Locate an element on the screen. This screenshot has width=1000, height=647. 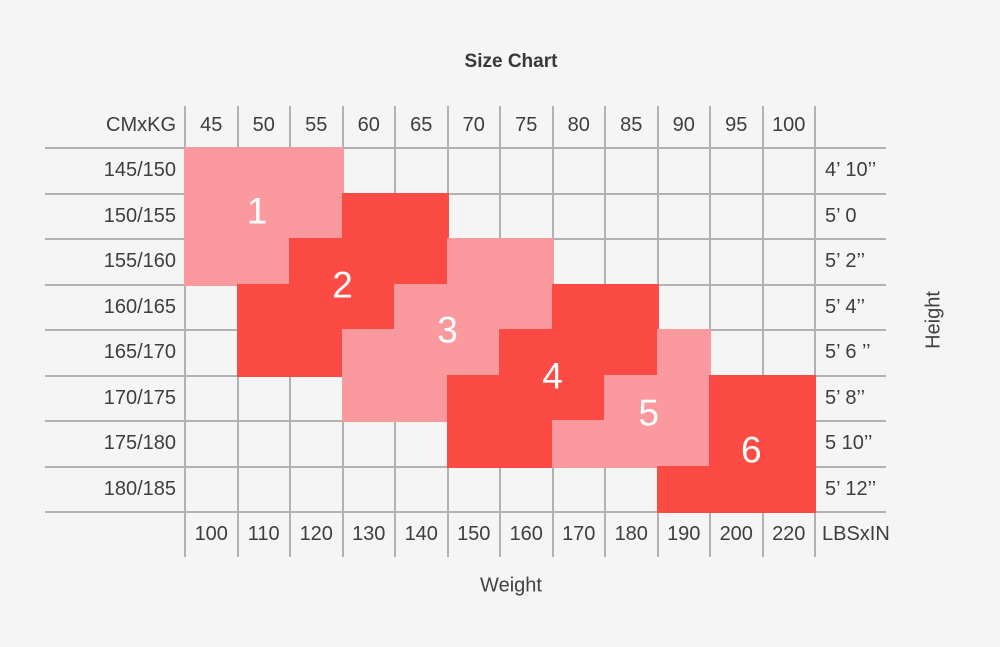
lbs-unit-label: LBSxIN is located at coordinates (856, 534).